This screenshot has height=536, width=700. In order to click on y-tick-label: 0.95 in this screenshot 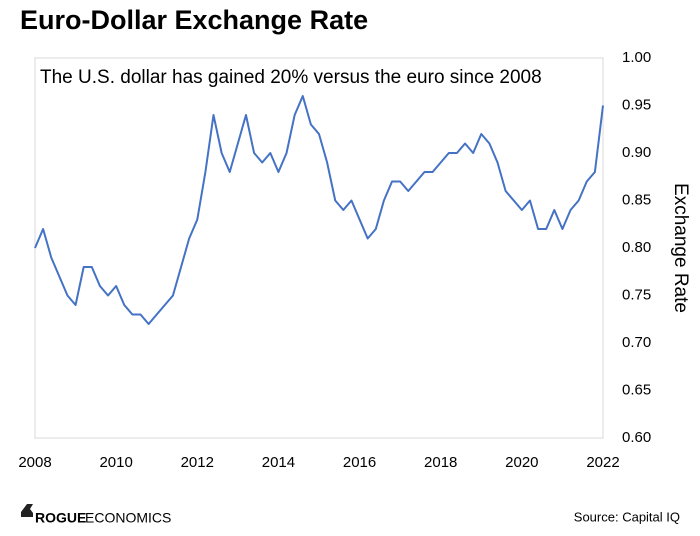, I will do `click(636, 104)`.